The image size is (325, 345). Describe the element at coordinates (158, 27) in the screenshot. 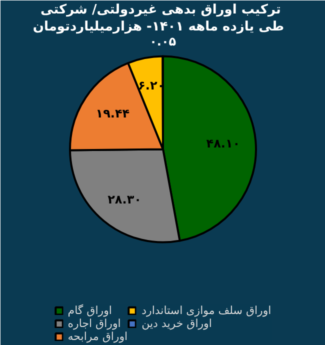

I see `chart-subtitle: طی یازده ماهه ۱۴۰۱- هزارمیلیاردتومان` at that location.